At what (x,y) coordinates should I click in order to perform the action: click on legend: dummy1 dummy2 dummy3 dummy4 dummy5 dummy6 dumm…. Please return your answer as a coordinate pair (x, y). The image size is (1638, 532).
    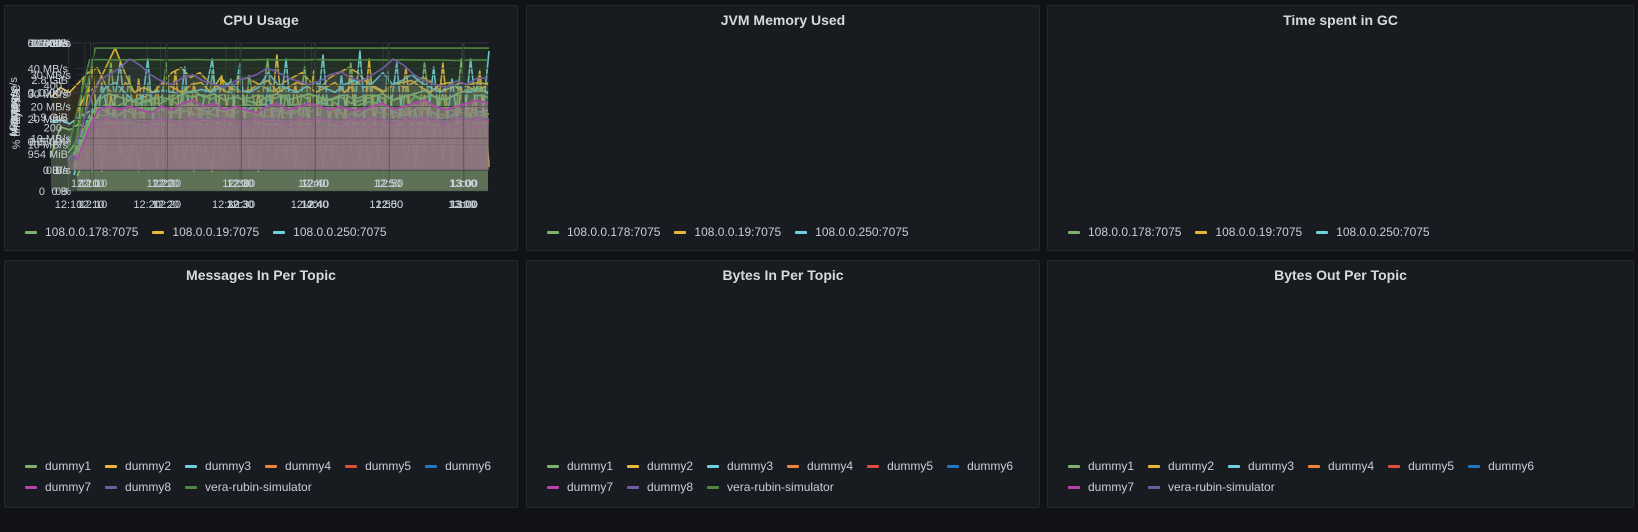
    Looking at the image, I should click on (265, 477).